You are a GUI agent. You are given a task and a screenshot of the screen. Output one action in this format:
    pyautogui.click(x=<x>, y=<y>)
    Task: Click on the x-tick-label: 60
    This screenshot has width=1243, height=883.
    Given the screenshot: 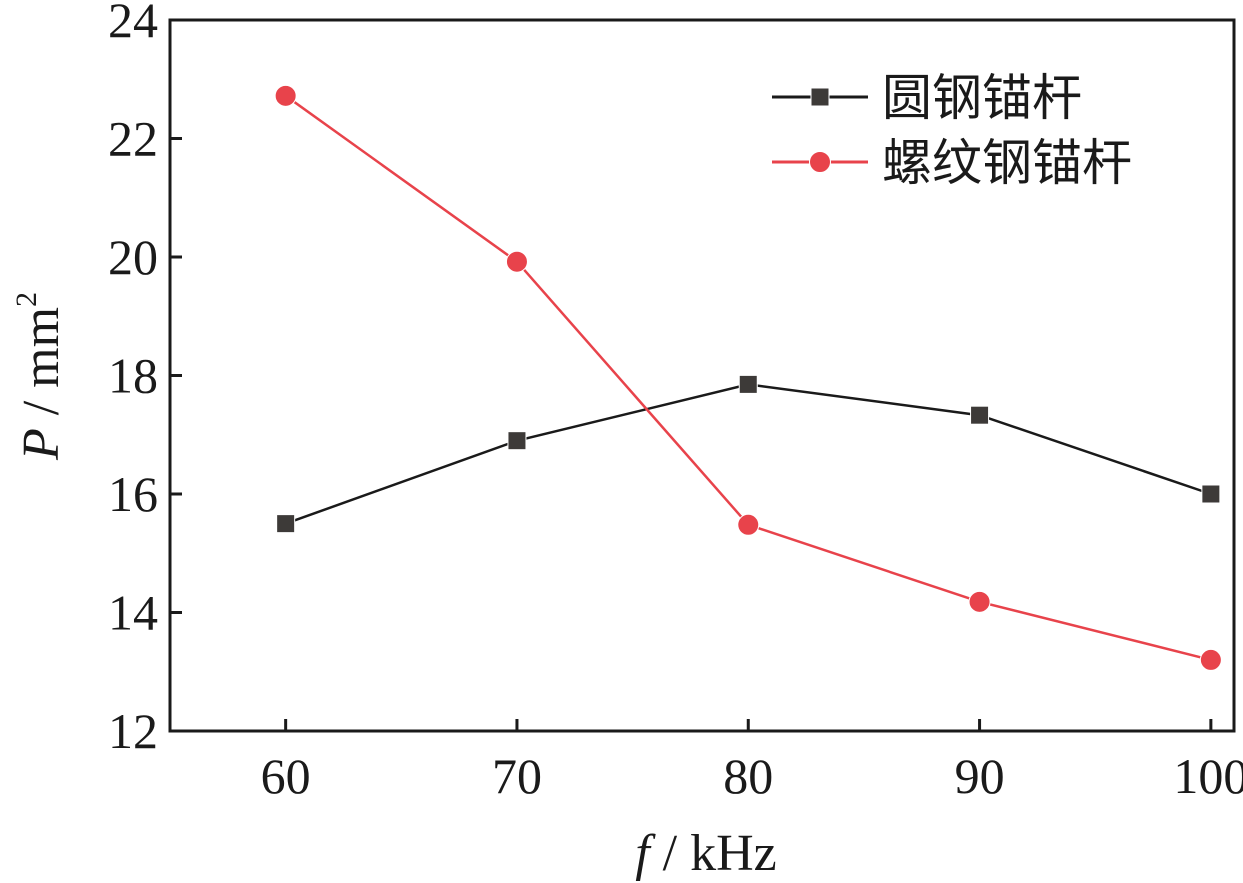 What is the action you would take?
    pyautogui.click(x=286, y=776)
    